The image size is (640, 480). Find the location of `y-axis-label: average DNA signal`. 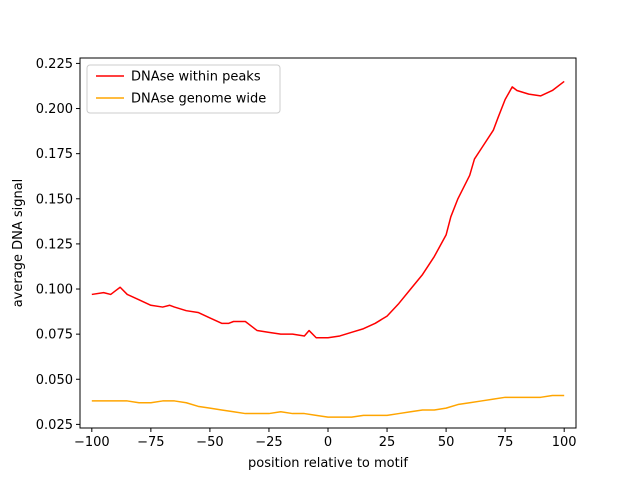

y-axis-label: average DNA signal is located at coordinates (18, 243).